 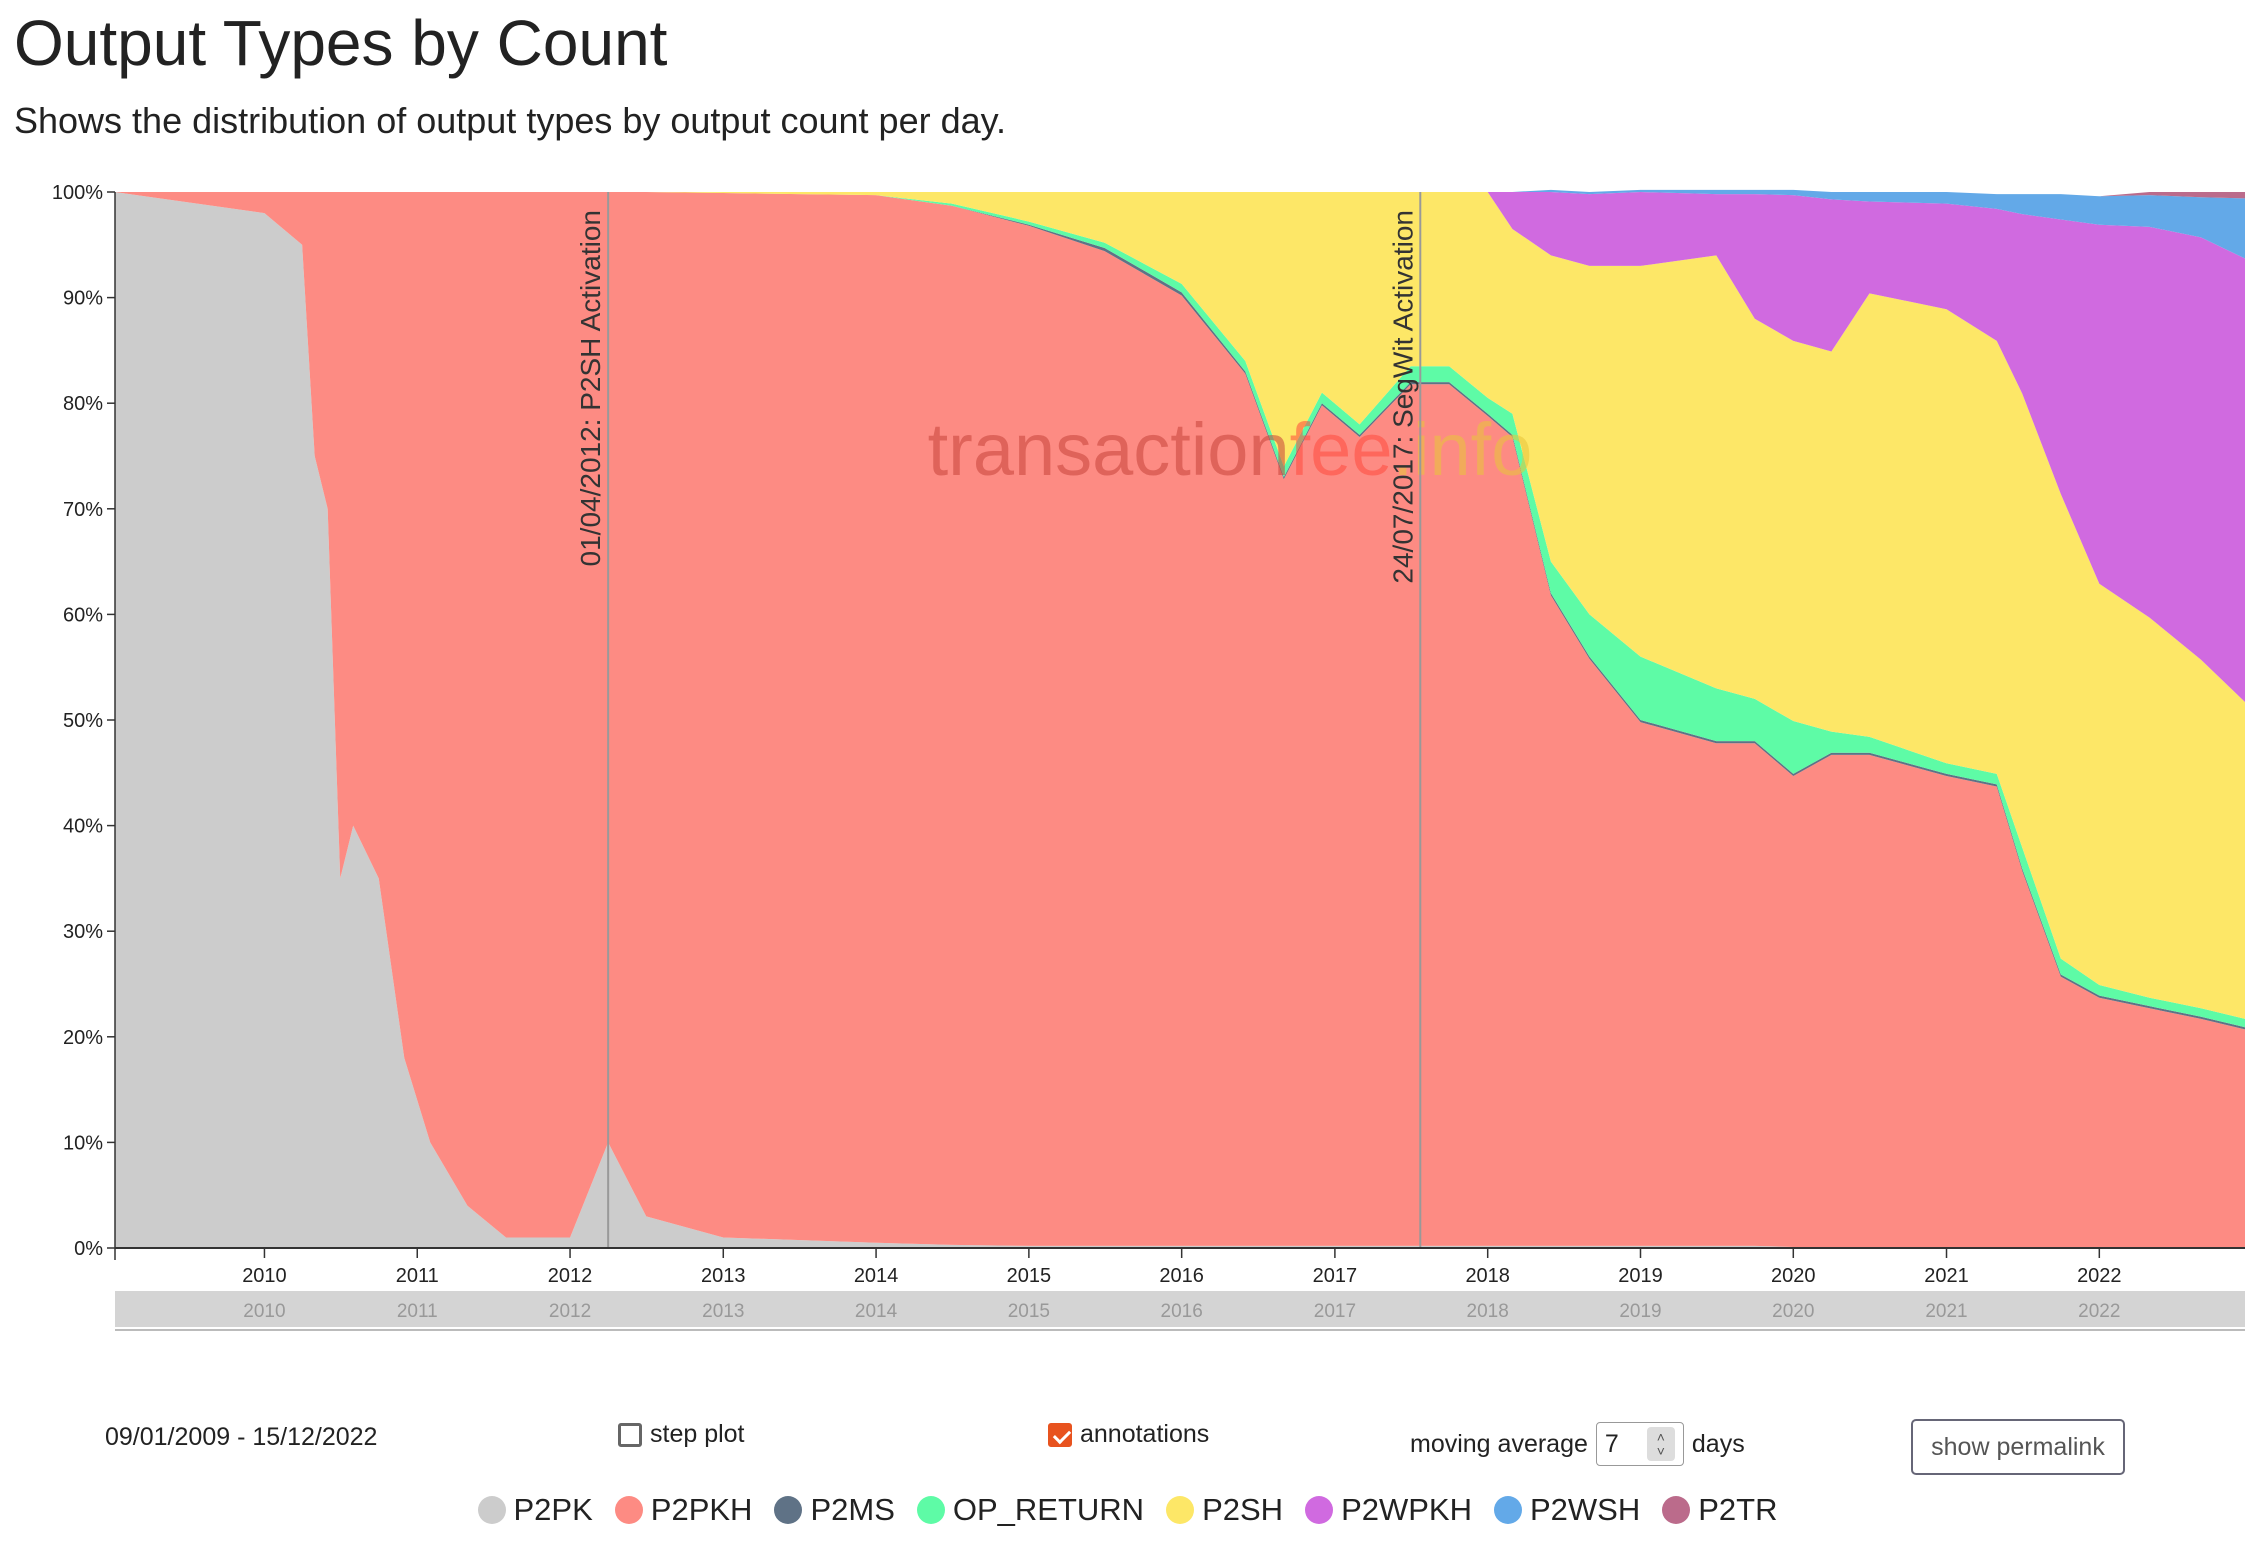 What do you see at coordinates (1585, 1509) in the screenshot?
I see `legend-label: P2WSH` at bounding box center [1585, 1509].